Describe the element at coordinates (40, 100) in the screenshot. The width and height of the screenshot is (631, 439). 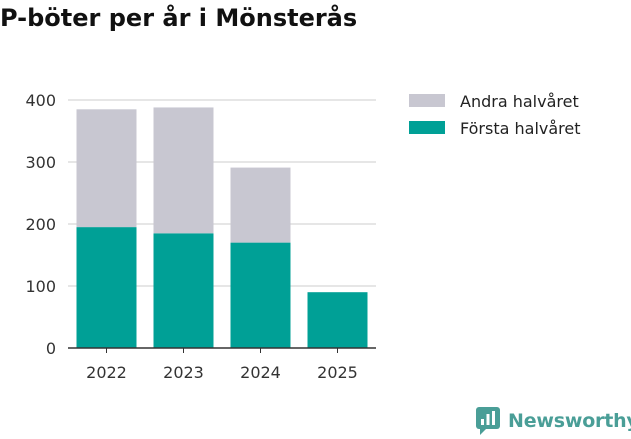
I see `y-tick-label: 400` at that location.